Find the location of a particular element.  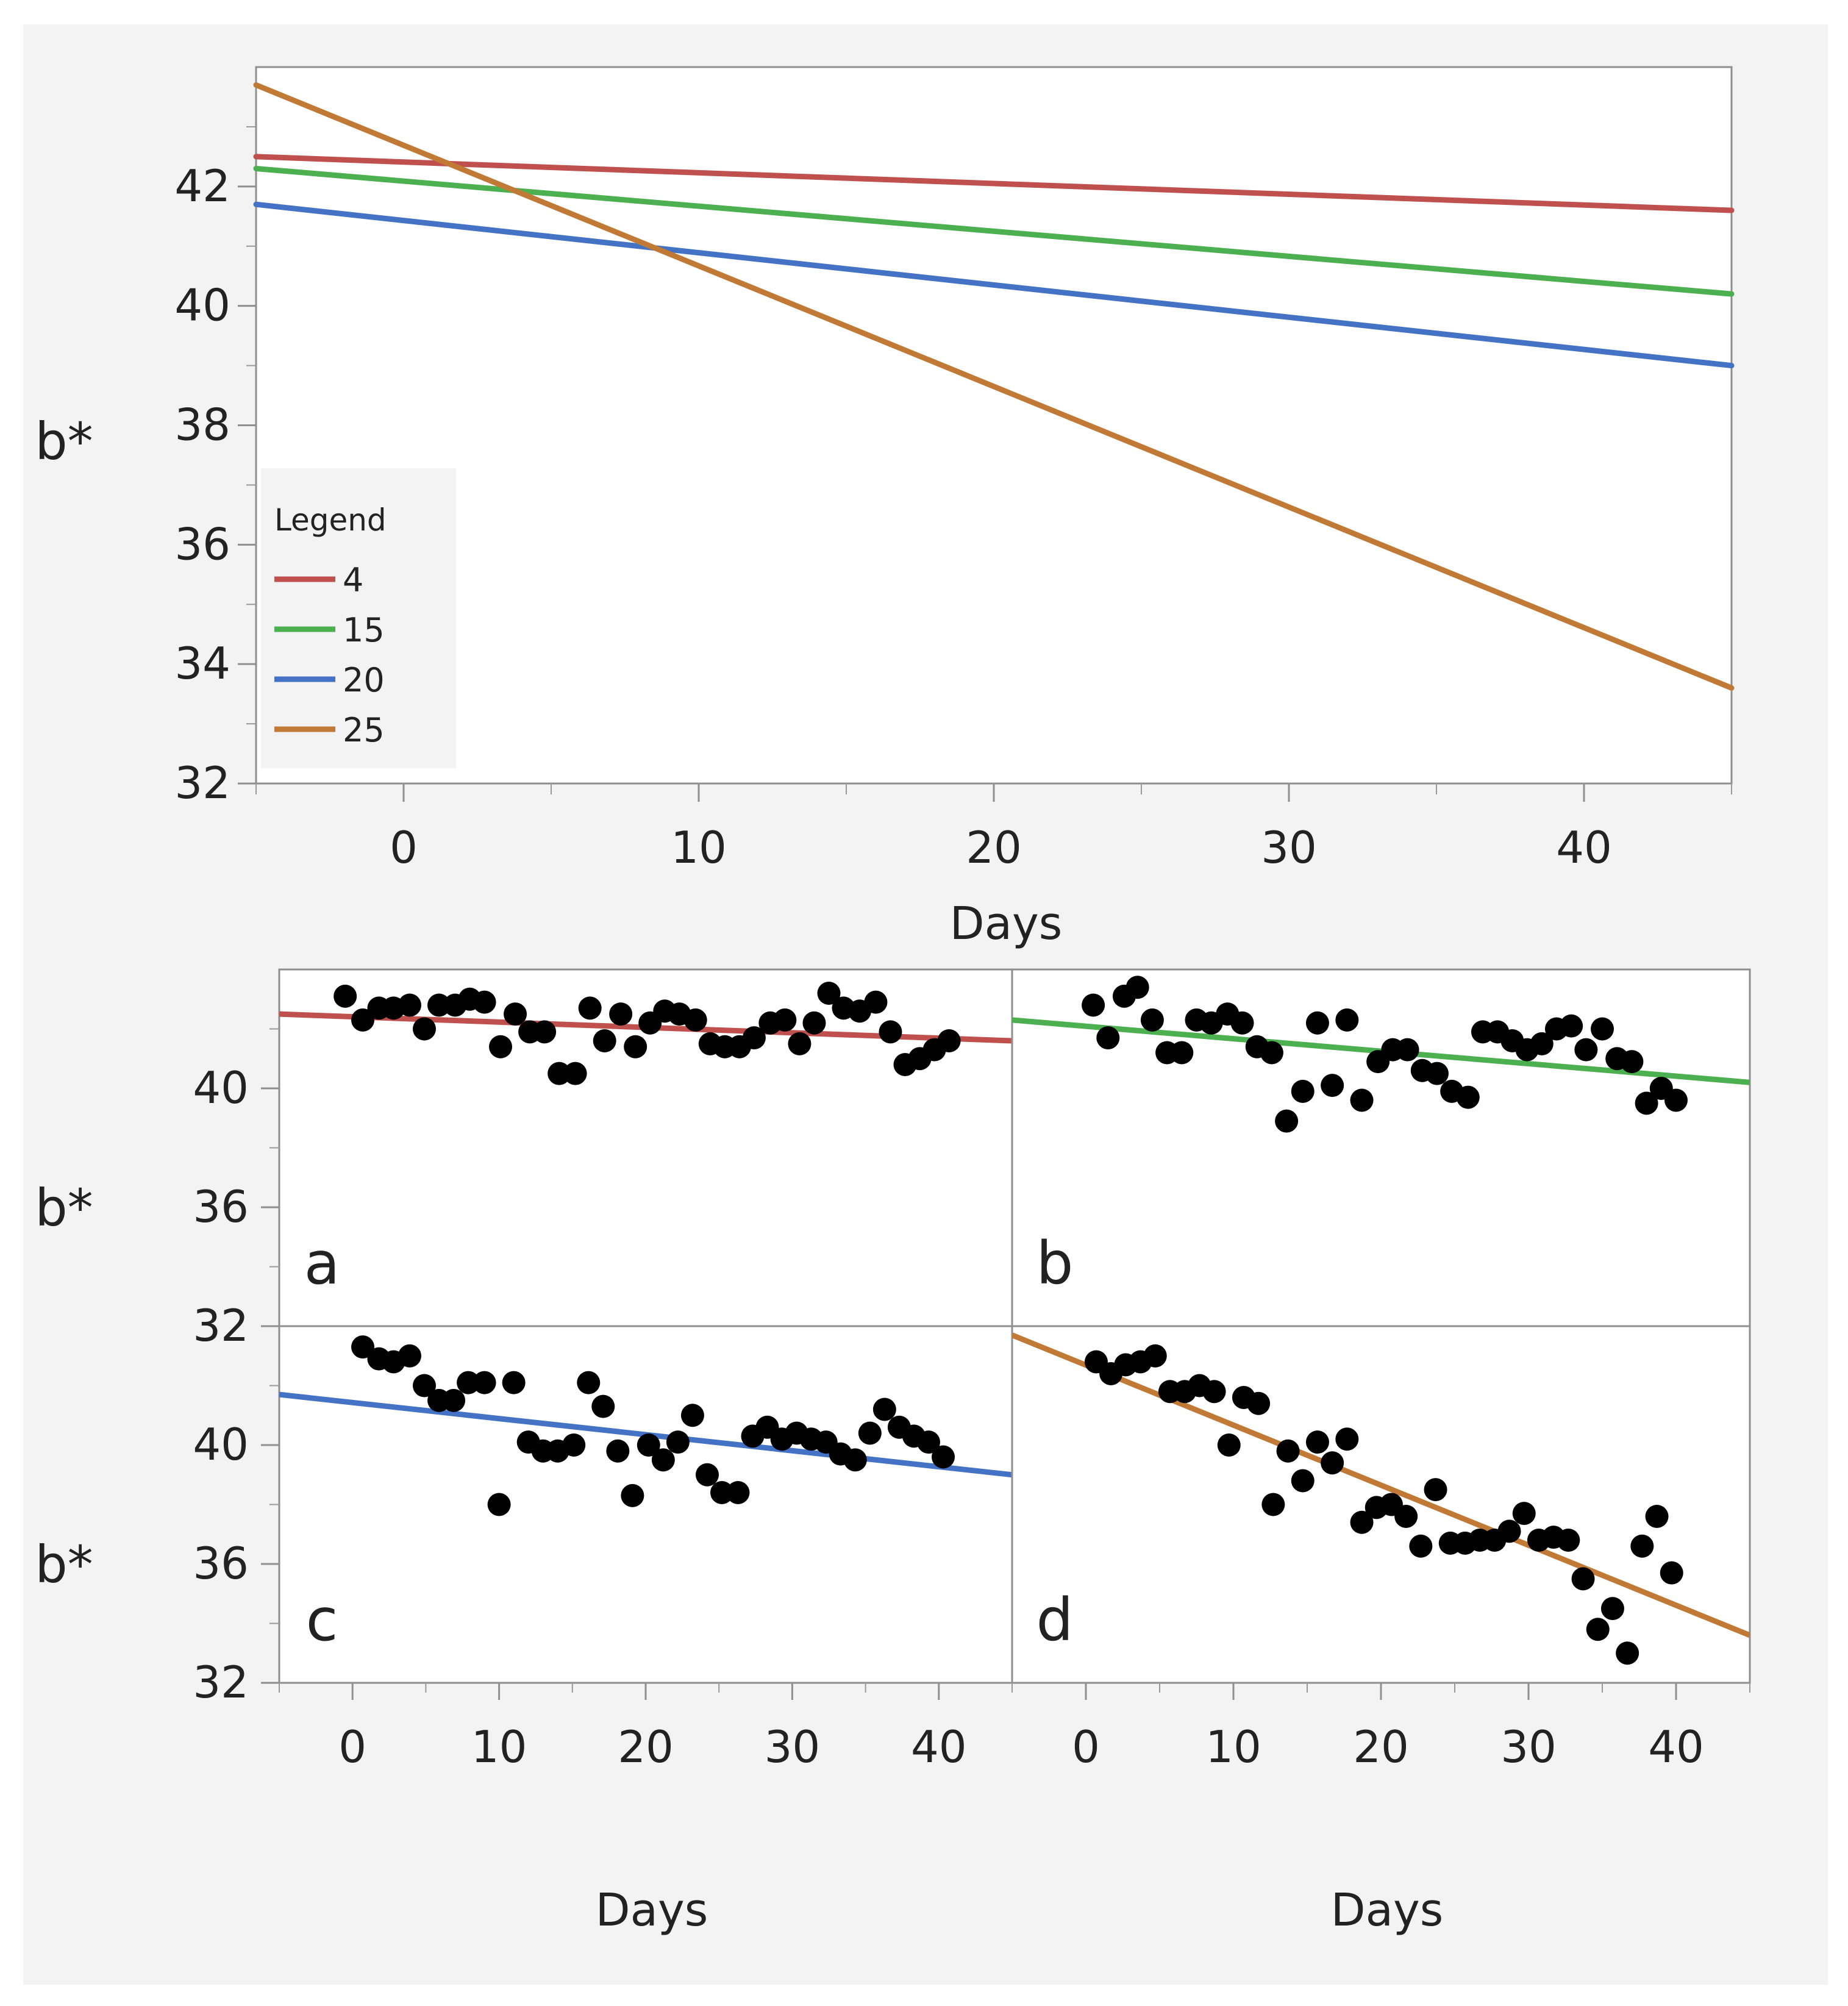

panel-c-x-axis-title: Days is located at coordinates (652, 1910).